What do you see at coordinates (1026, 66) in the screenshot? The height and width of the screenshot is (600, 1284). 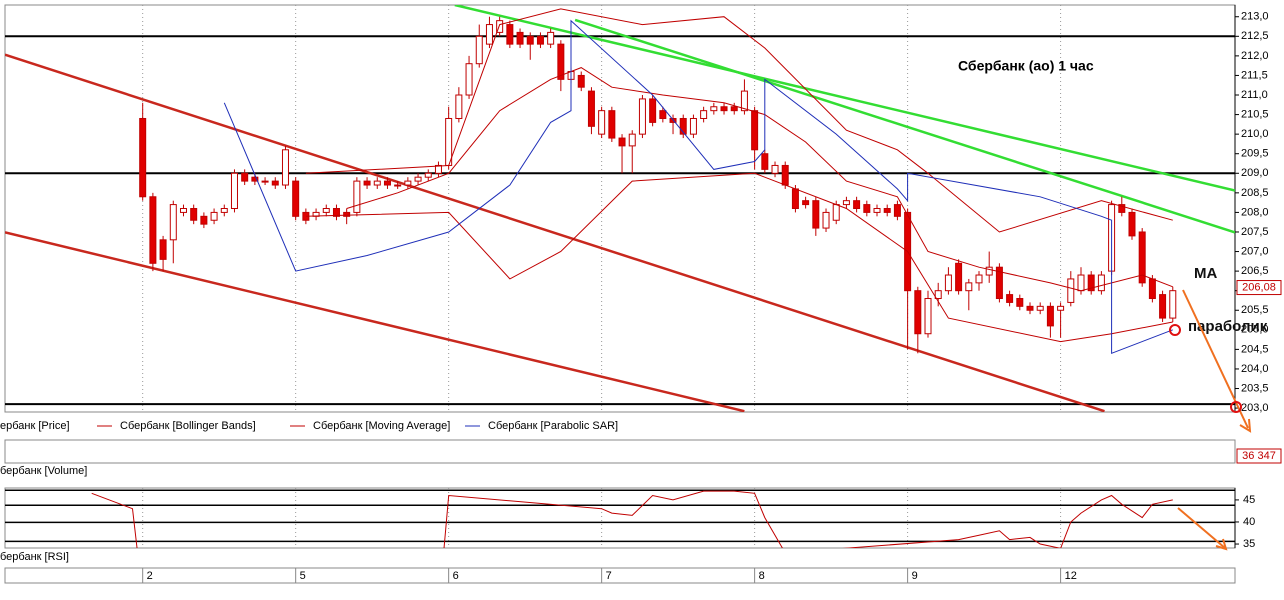 I see `chart-title: Сбербанк (ао) 1 час` at bounding box center [1026, 66].